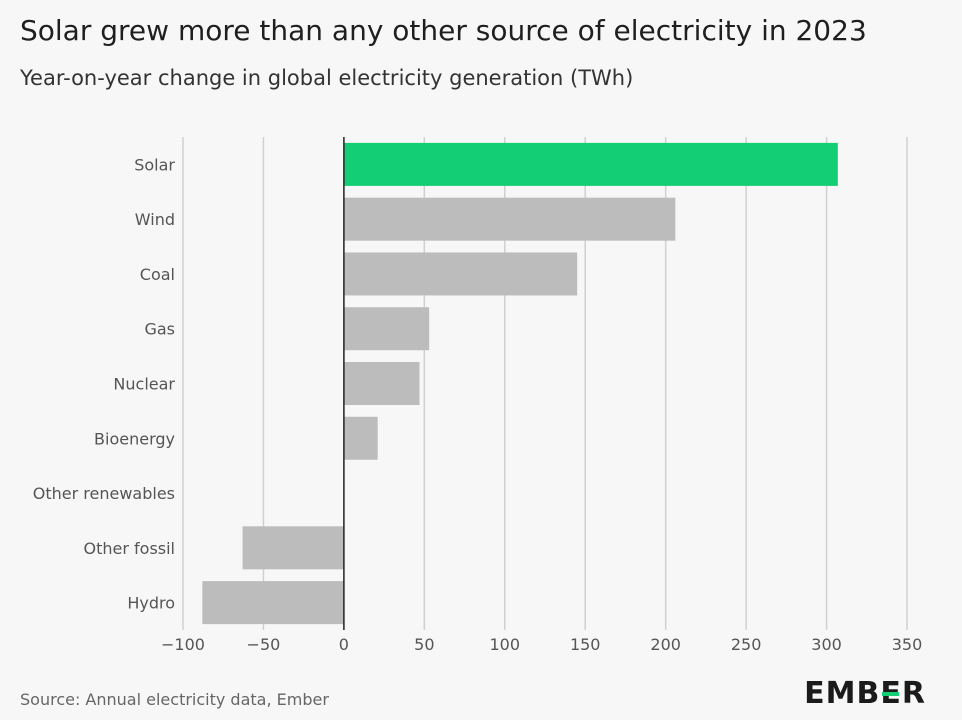 The image size is (962, 720). Describe the element at coordinates (344, 644) in the screenshot. I see `x-tick-label: 0` at that location.